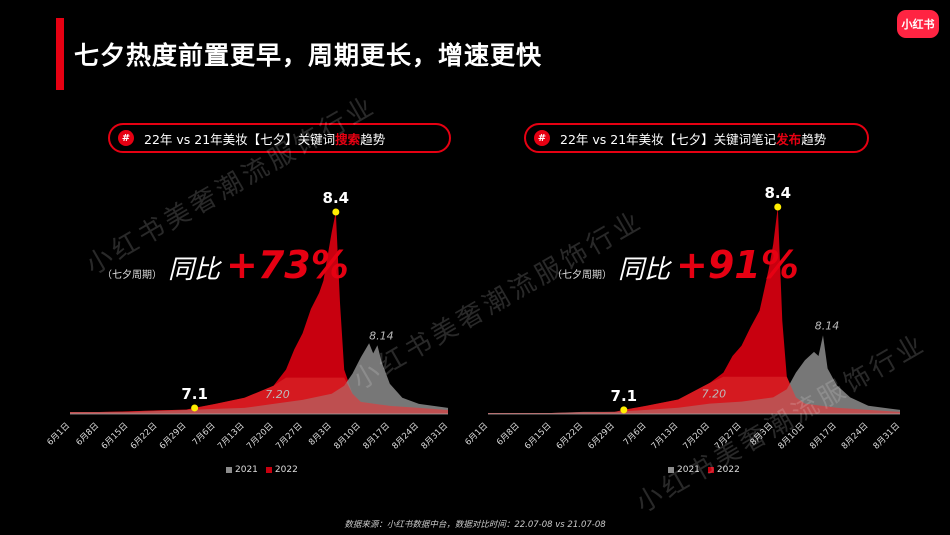 The height and width of the screenshot is (535, 950). What do you see at coordinates (287, 265) in the screenshot?
I see `yoy-value: +73%` at bounding box center [287, 265].